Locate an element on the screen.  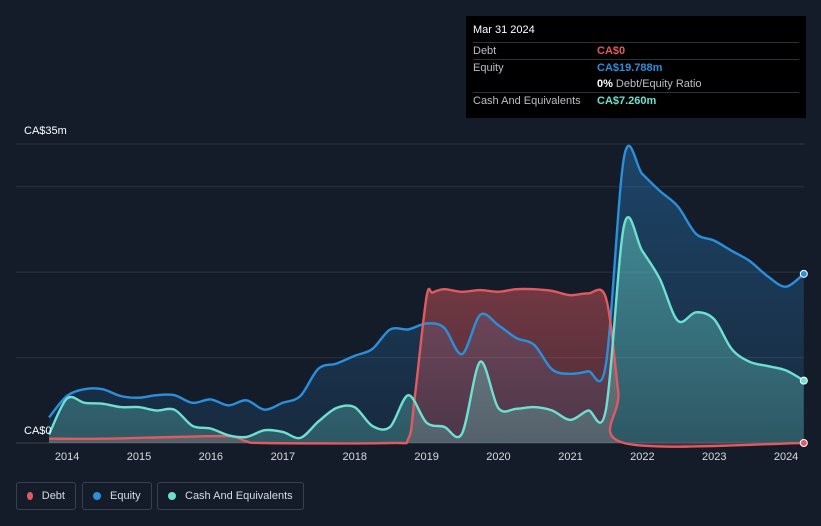
legend-debt-label: Debt is located at coordinates (53, 496).